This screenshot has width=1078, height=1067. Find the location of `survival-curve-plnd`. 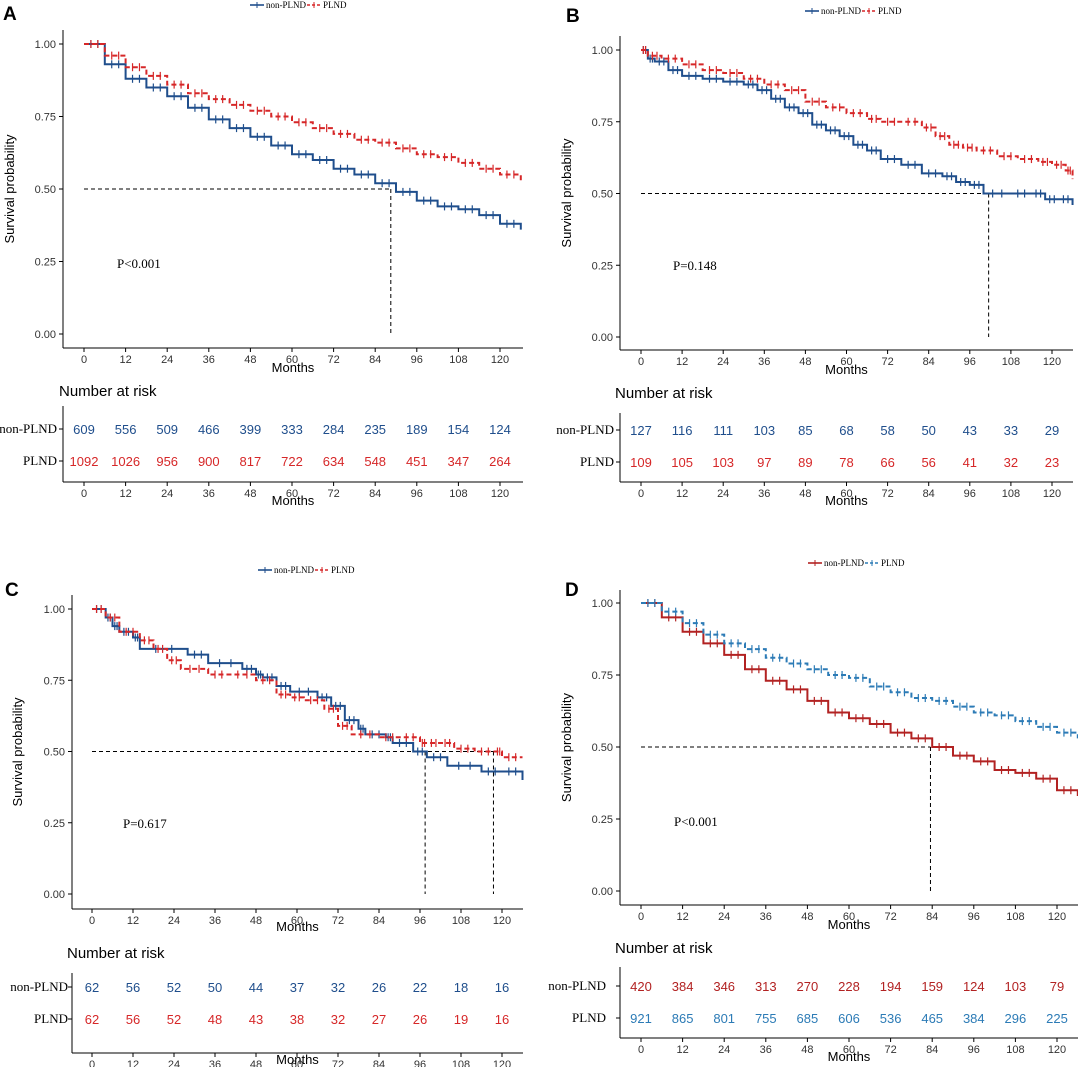

survival-curve-plnd is located at coordinates (859, 670).